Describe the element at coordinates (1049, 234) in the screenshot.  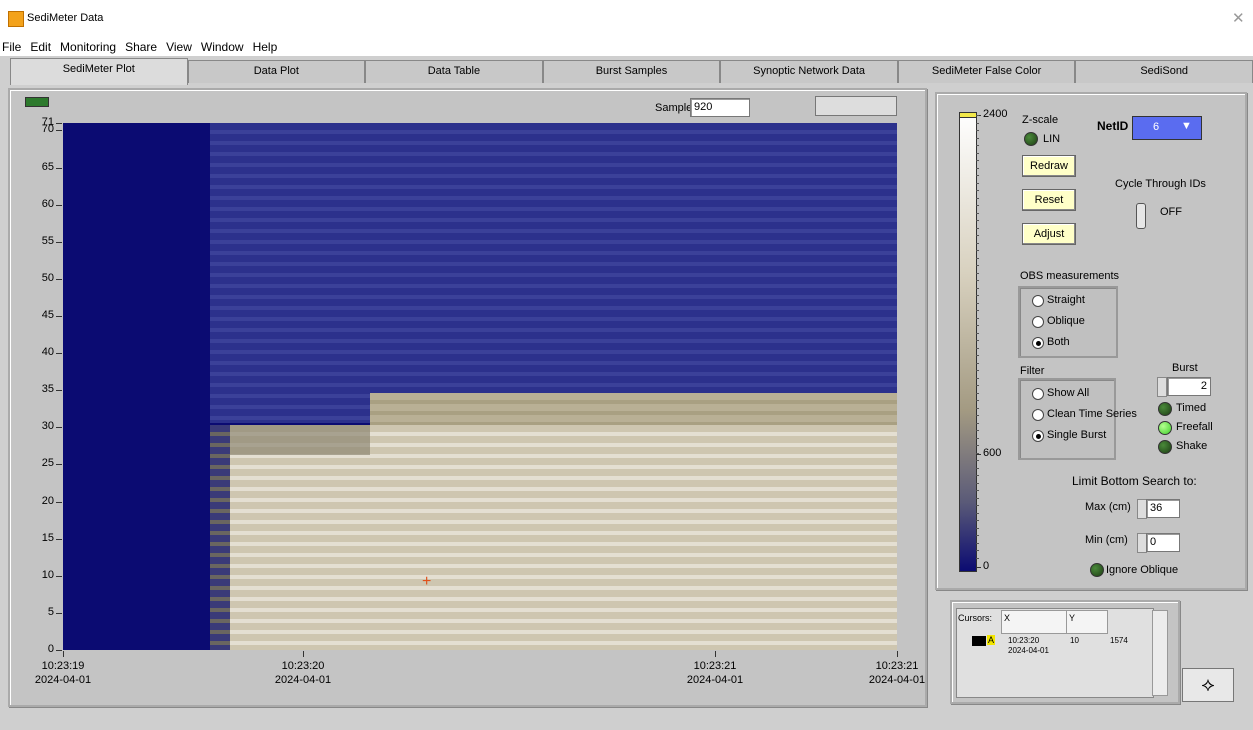
I see `button: Adjust` at that location.